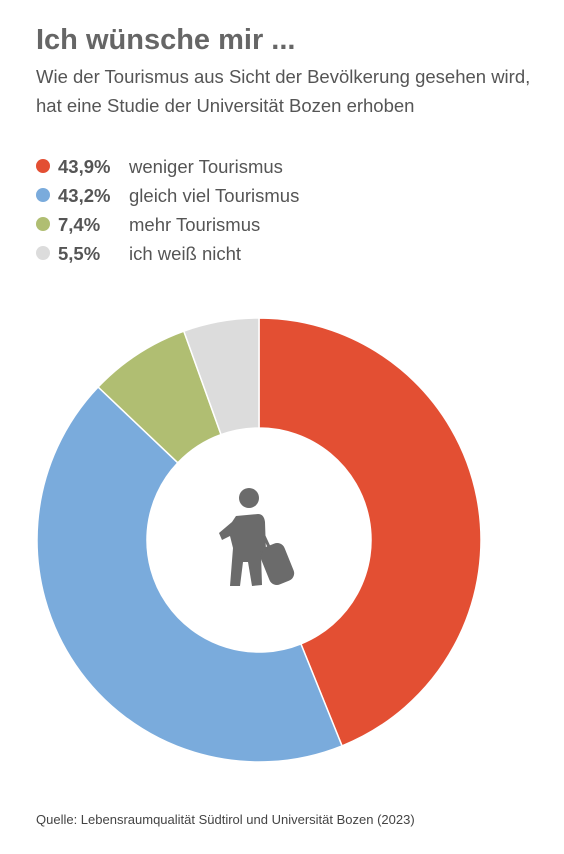  Describe the element at coordinates (195, 224) in the screenshot. I see `legend-label: mehr Tourismus` at that location.